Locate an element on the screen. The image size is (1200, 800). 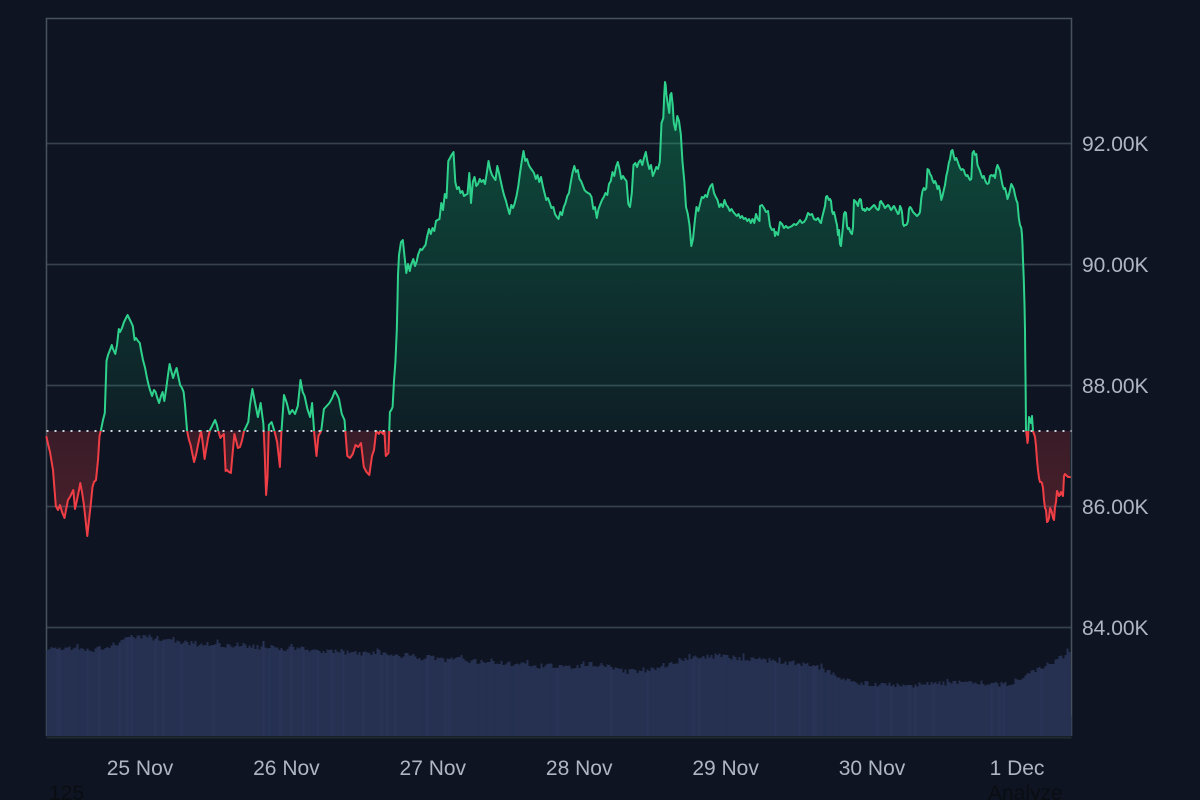
svg-text: 90.00K is located at coordinates (1115, 265).